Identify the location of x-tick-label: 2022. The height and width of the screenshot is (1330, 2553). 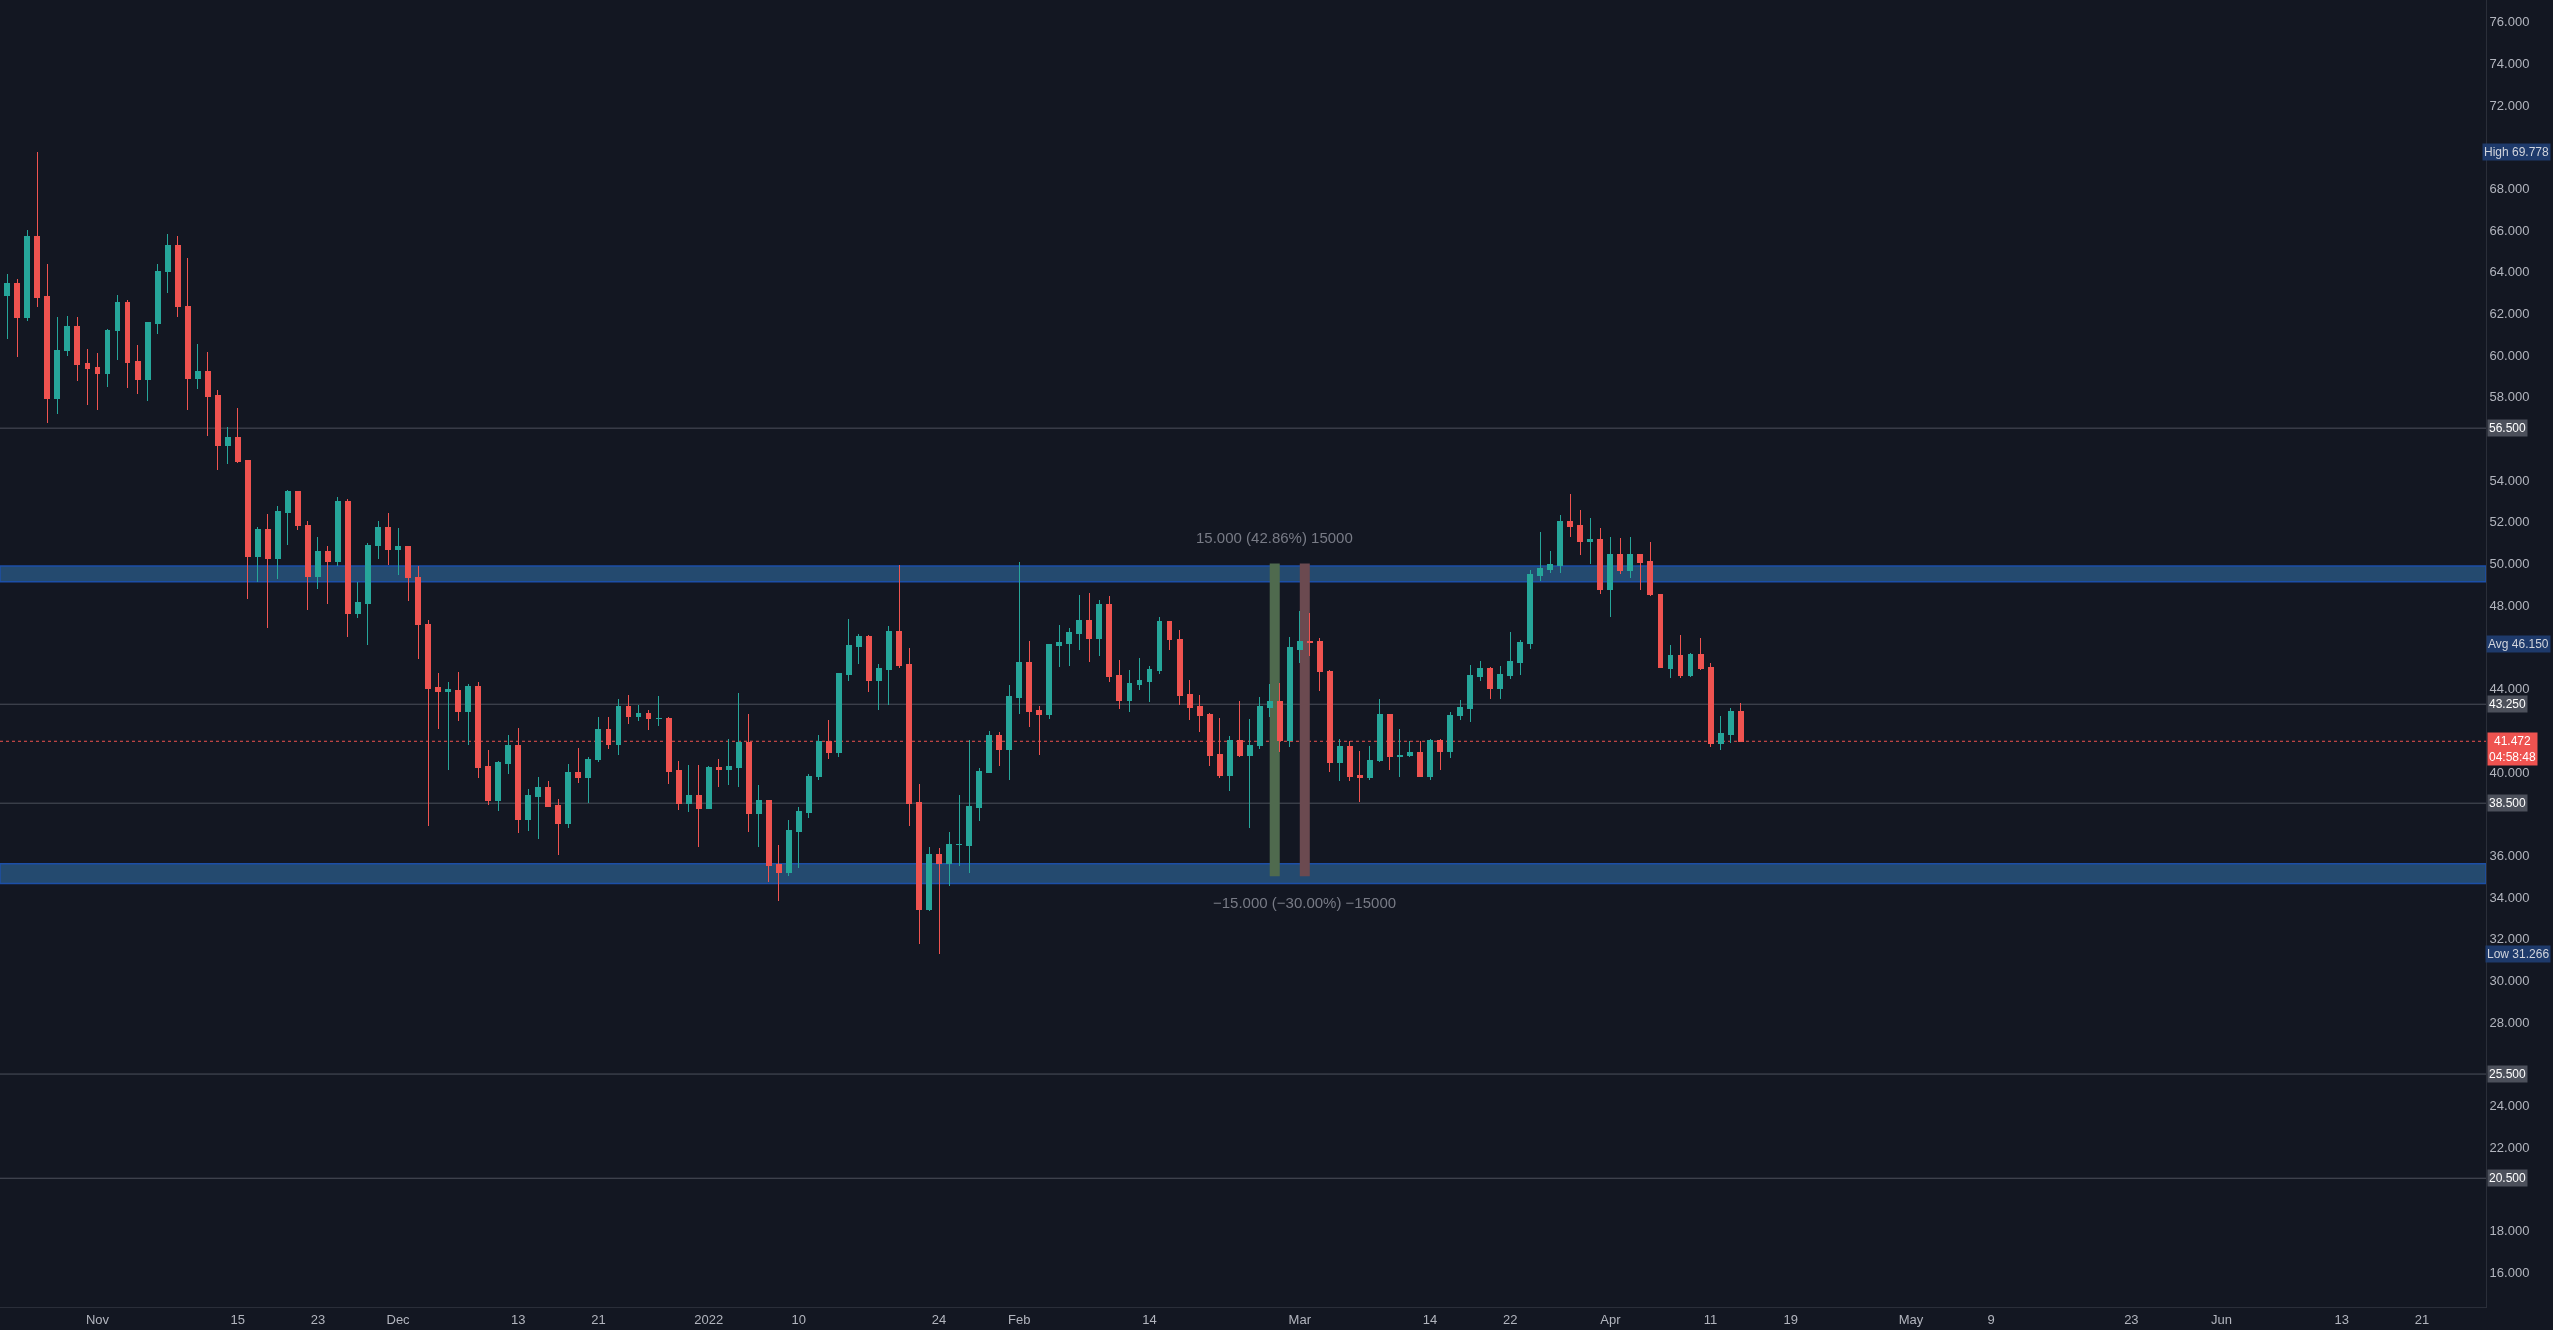
(709, 1319).